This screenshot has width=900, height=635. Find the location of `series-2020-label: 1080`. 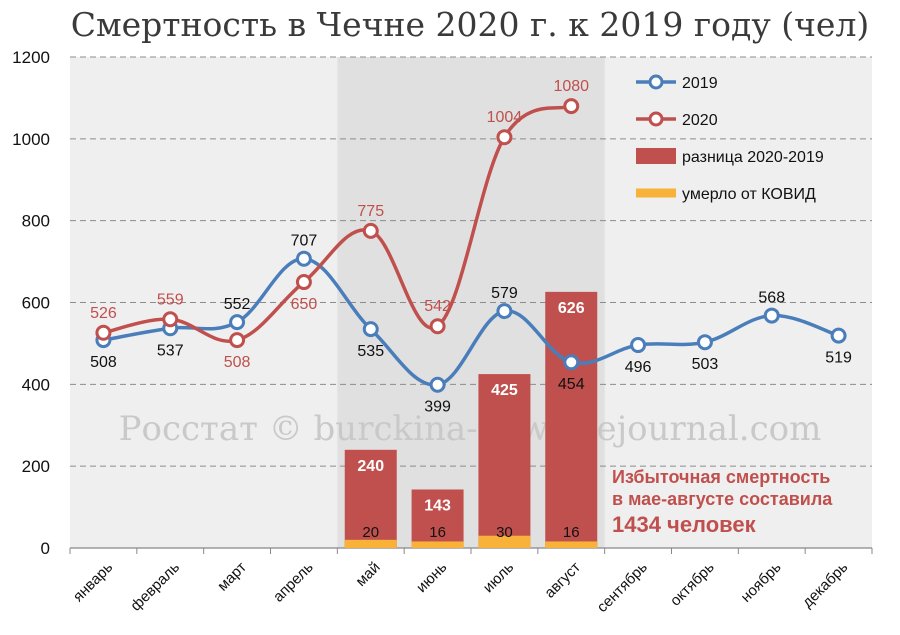

series-2020-label: 1080 is located at coordinates (571, 86).